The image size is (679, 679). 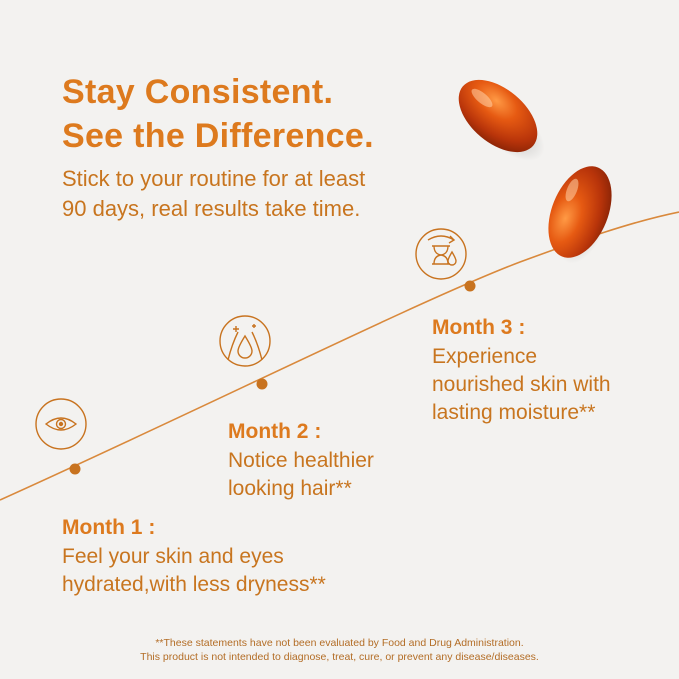 What do you see at coordinates (301, 460) in the screenshot?
I see `month-2-desc-line-1: Notice healthier` at bounding box center [301, 460].